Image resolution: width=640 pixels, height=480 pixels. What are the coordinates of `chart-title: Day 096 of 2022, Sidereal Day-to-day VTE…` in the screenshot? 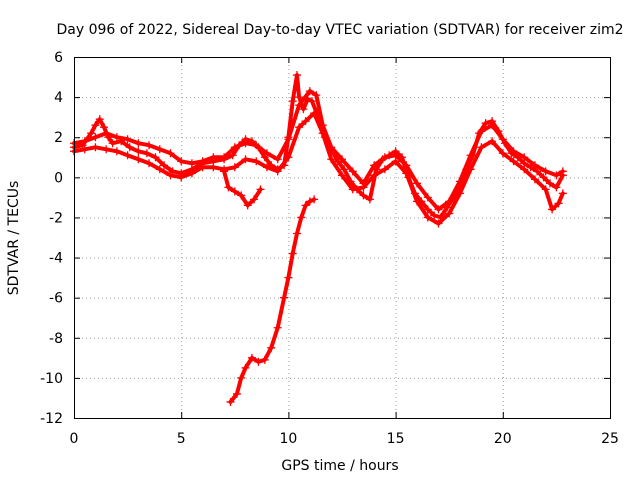 It's located at (340, 30).